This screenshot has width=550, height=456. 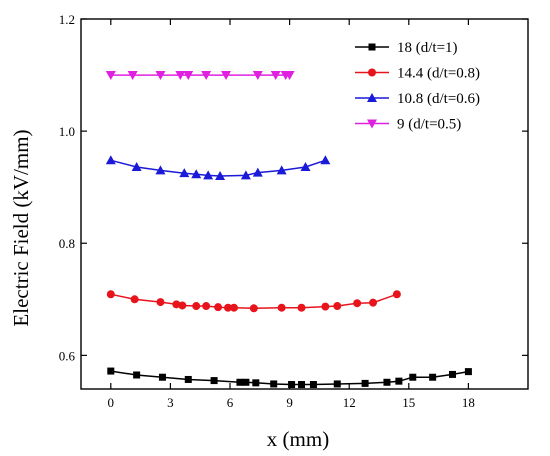 I want to click on y-tick-label: 0.6, so click(x=67, y=355).